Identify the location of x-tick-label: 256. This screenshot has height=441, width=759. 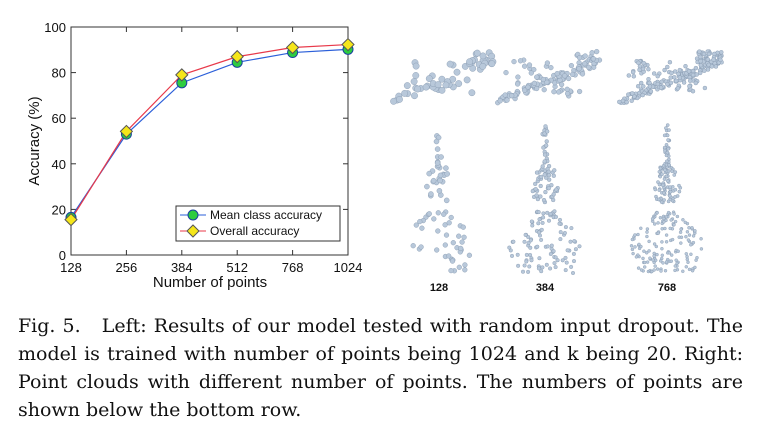
(127, 267).